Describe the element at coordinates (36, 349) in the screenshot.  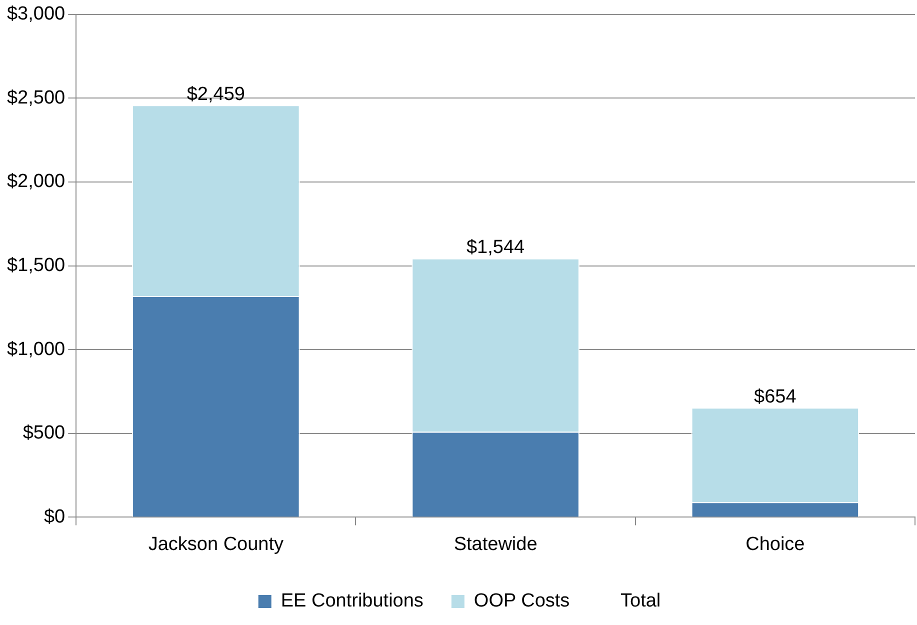
I see `y-tick-label: $1,000` at that location.